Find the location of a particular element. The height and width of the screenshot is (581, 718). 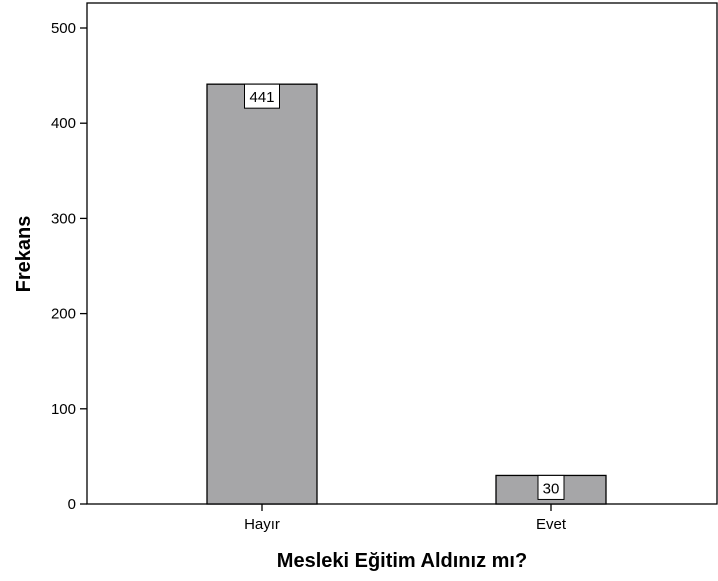

y-axis-title: Frekans is located at coordinates (24, 254).